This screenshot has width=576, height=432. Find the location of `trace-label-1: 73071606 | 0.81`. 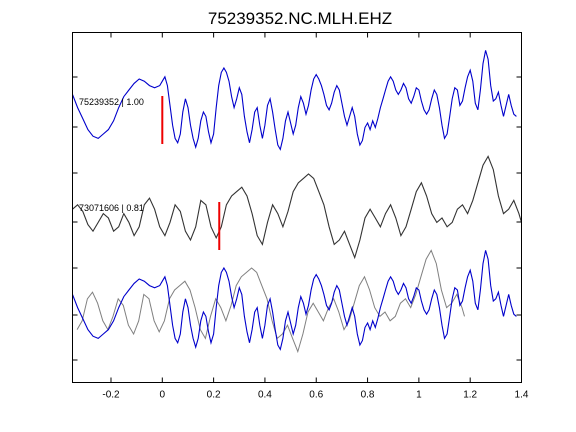

trace-label-1: 73071606 | 0.81 is located at coordinates (111, 208).